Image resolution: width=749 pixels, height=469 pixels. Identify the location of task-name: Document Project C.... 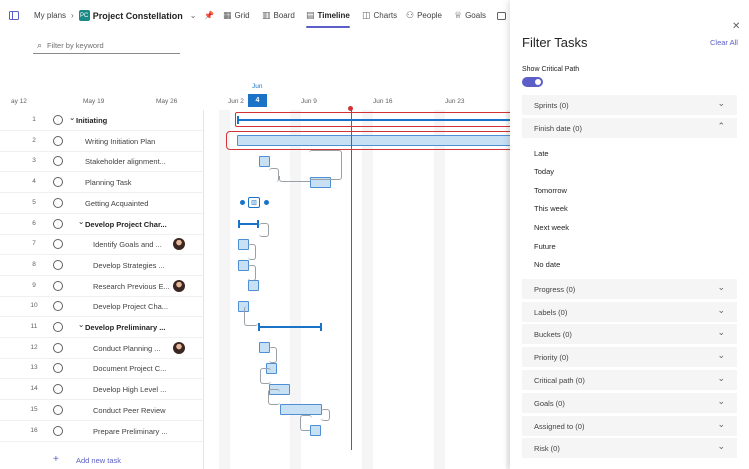
(130, 369).